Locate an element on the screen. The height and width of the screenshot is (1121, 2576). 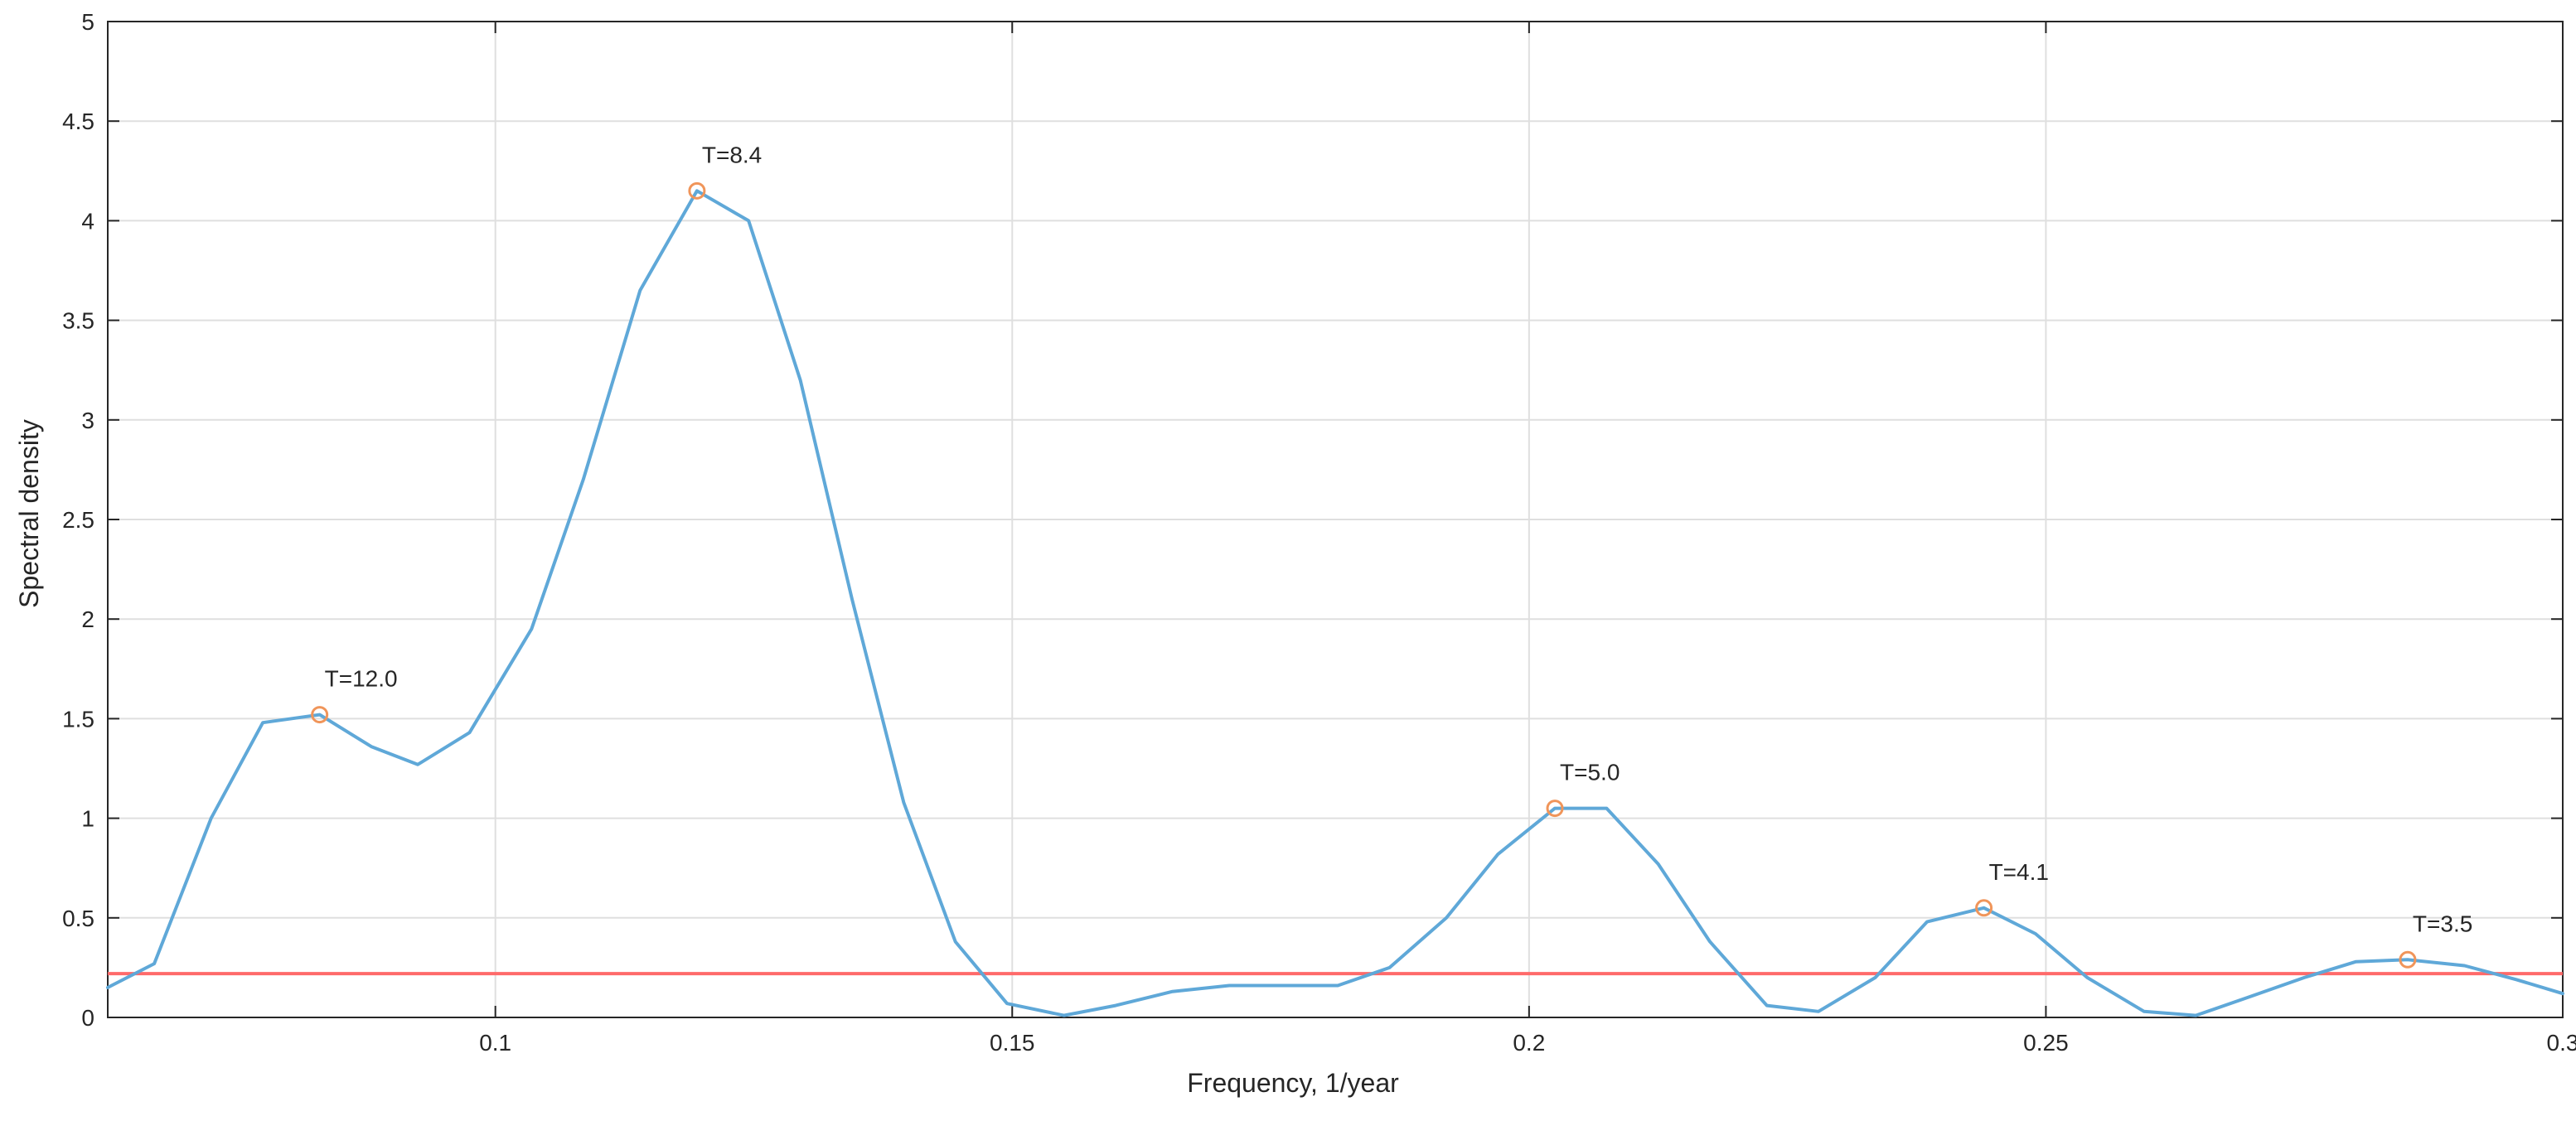
y-tick-label: 0.5 is located at coordinates (78, 919).